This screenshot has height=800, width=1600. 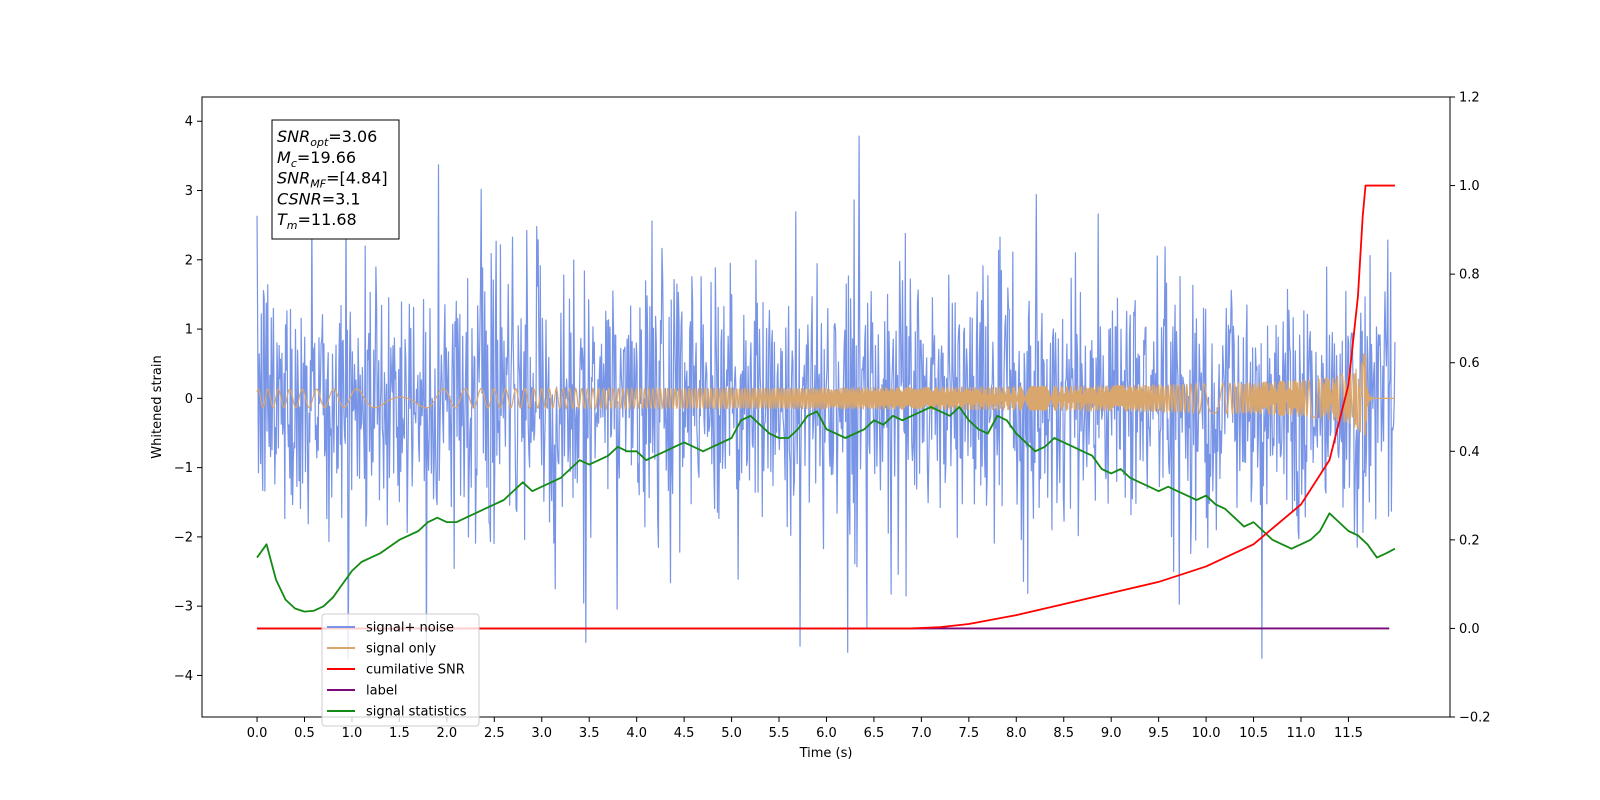 What do you see at coordinates (1158, 733) in the screenshot?
I see `x-tick-label: 9.5` at bounding box center [1158, 733].